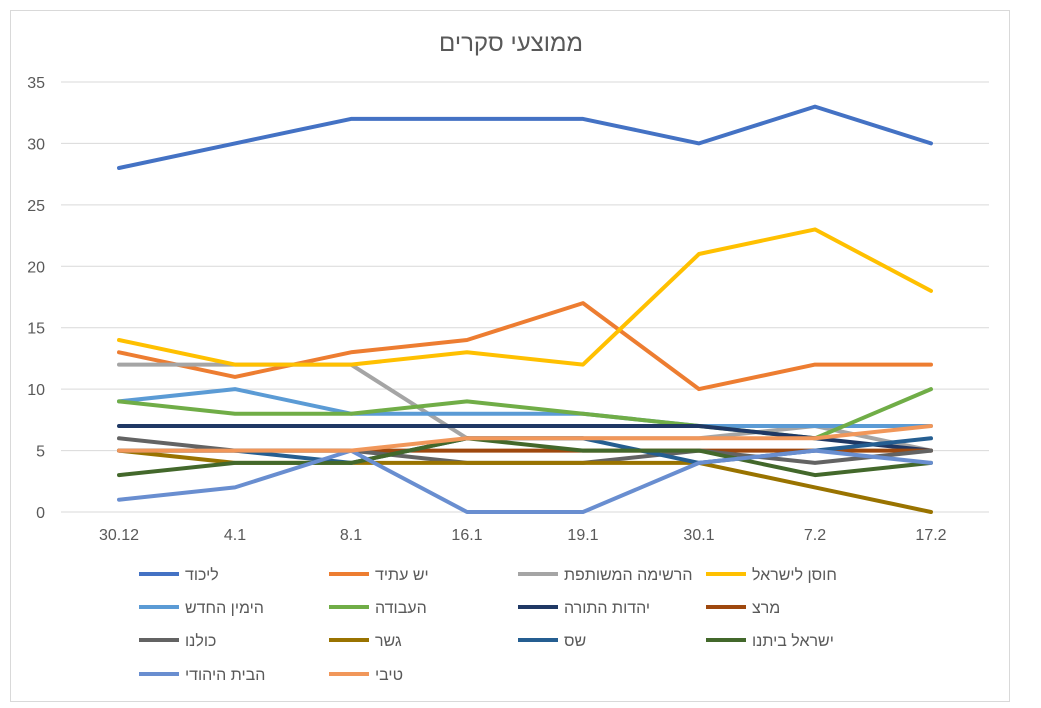  What do you see at coordinates (794, 575) in the screenshot?
I see `legend-label: חוסן לישראל` at bounding box center [794, 575].